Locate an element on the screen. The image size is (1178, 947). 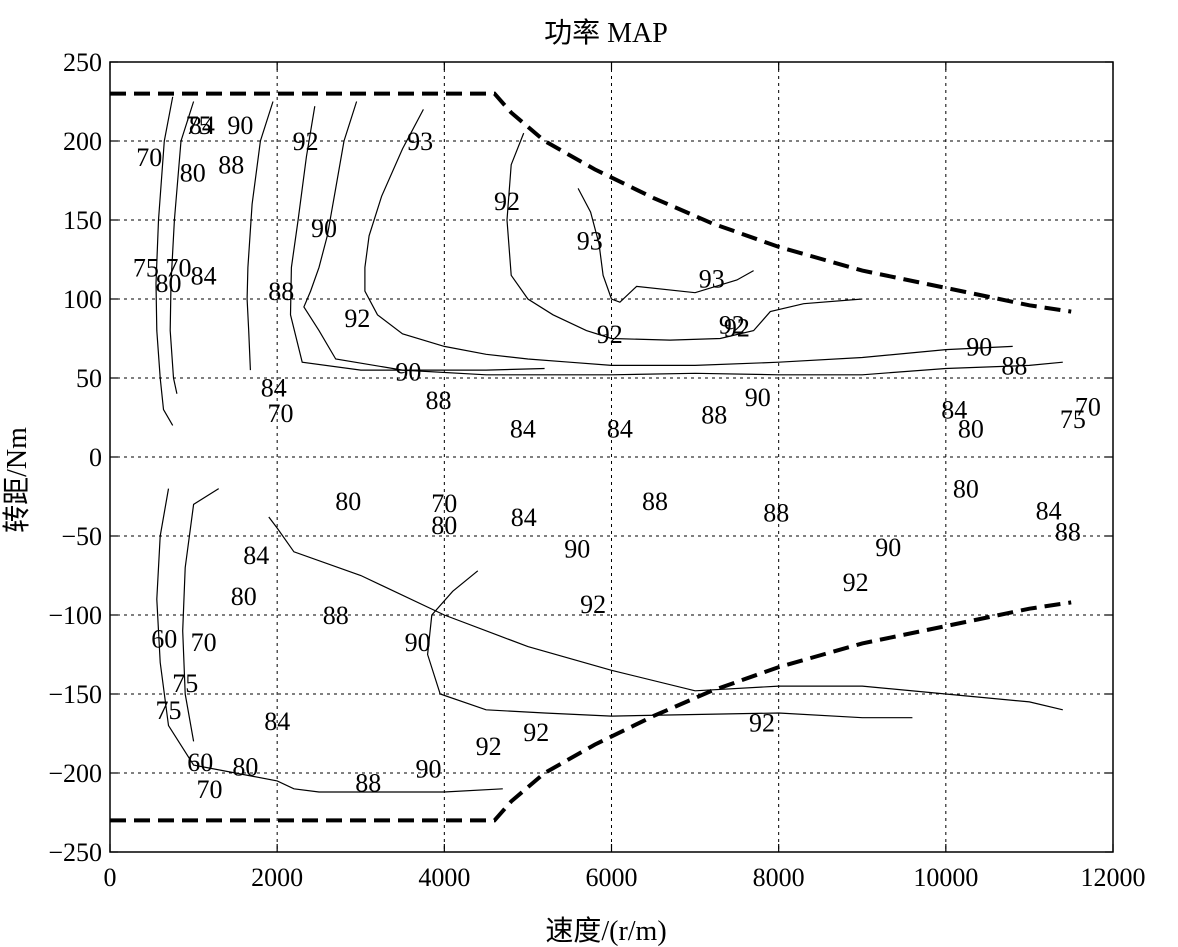
x-tick-label: 0 is located at coordinates (110, 877).